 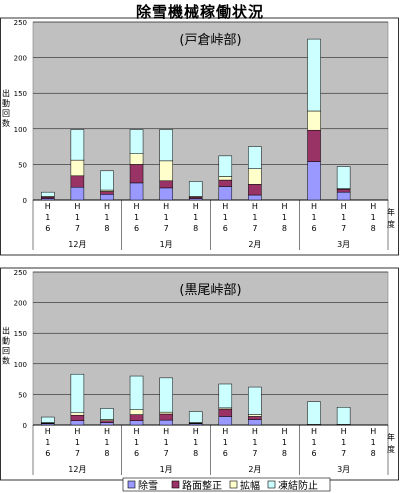 I want to click on y-tick-label: 200, so click(x=20, y=59).